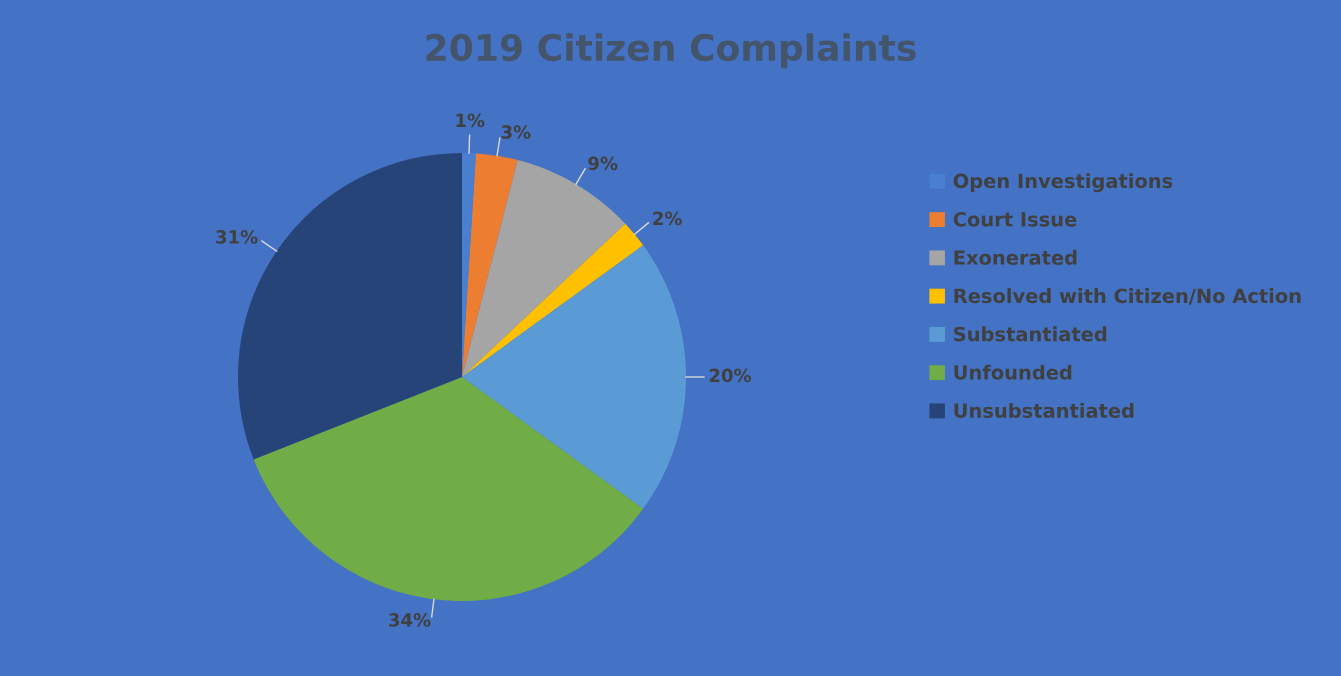 This screenshot has height=676, width=1341. I want to click on legend-label: Unfounded, so click(1013, 372).